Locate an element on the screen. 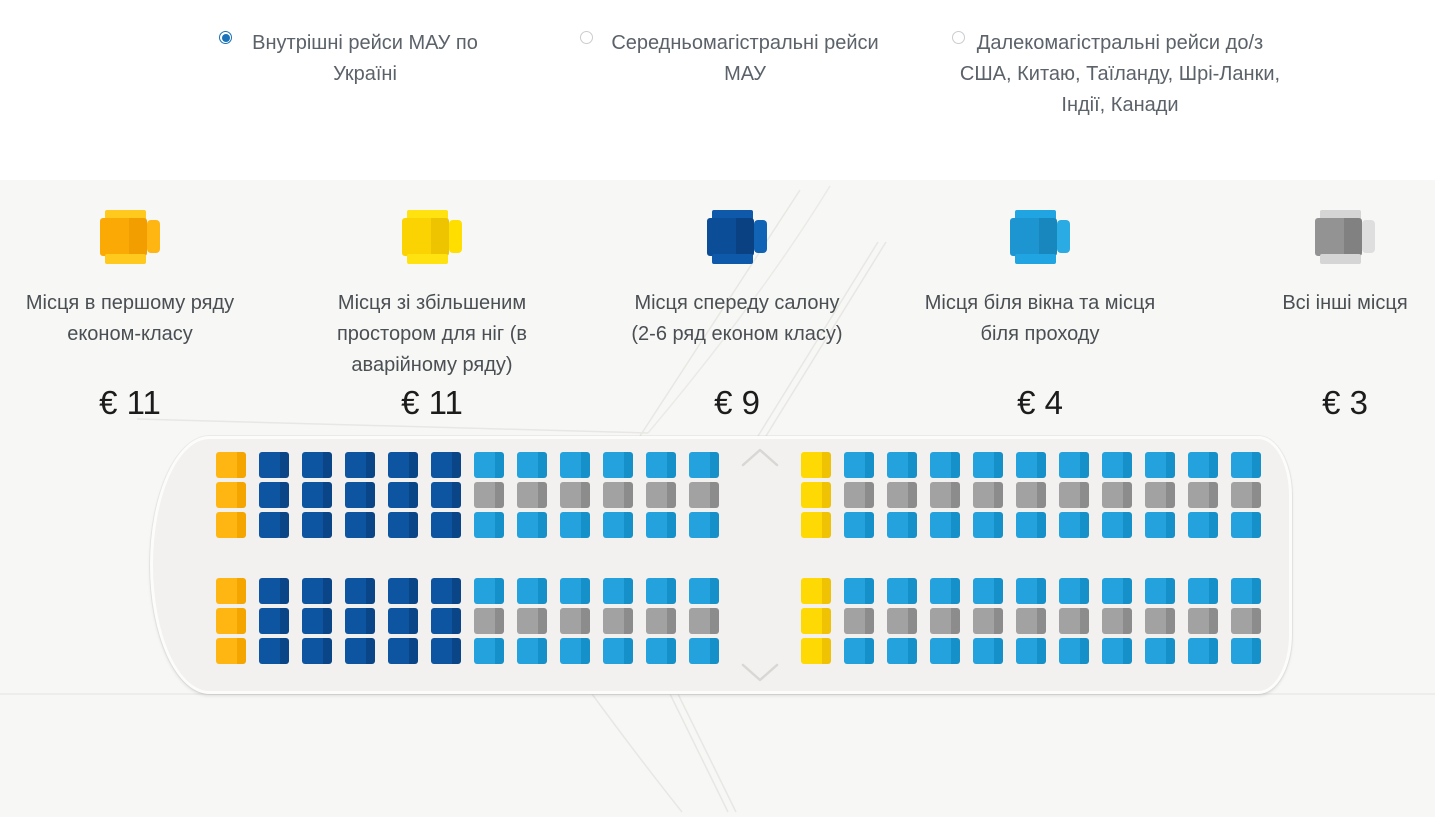  radio-label-line: МАУ is located at coordinates (745, 74).